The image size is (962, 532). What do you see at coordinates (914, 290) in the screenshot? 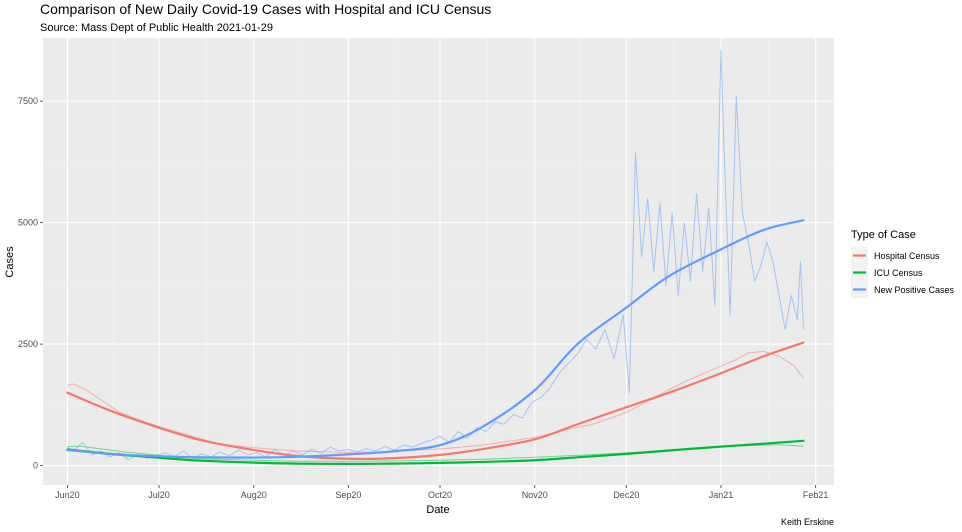
I see `legend-item-label: New Positive Cases` at bounding box center [914, 290].